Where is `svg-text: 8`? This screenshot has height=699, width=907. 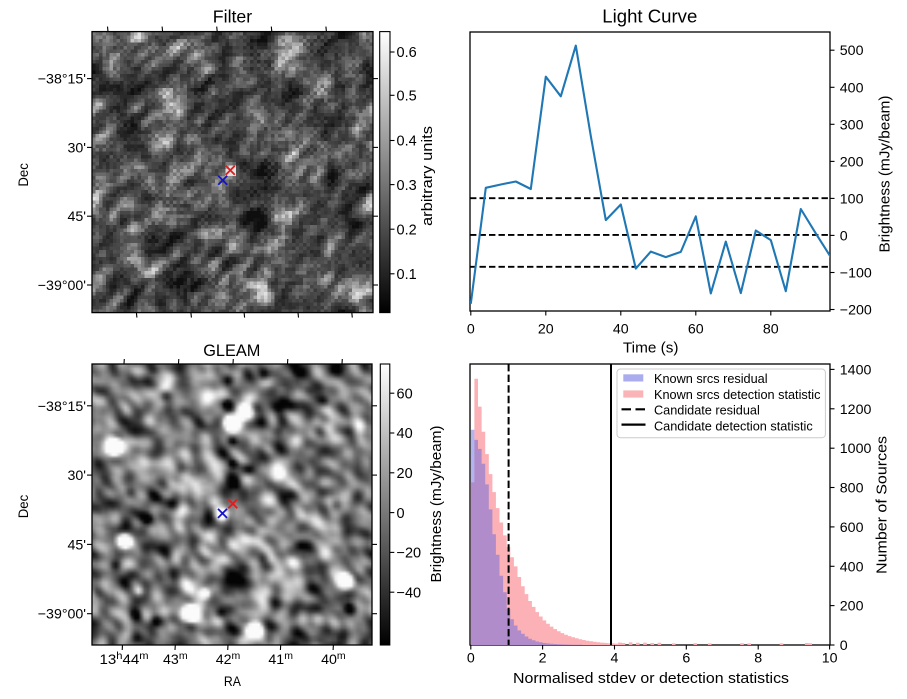 svg-text: 8 is located at coordinates (758, 659).